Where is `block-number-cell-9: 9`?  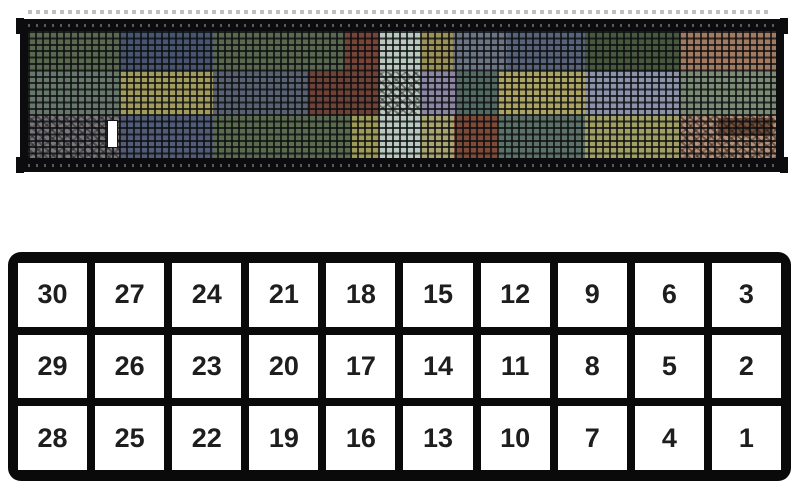
block-number-cell-9: 9 is located at coordinates (592, 295).